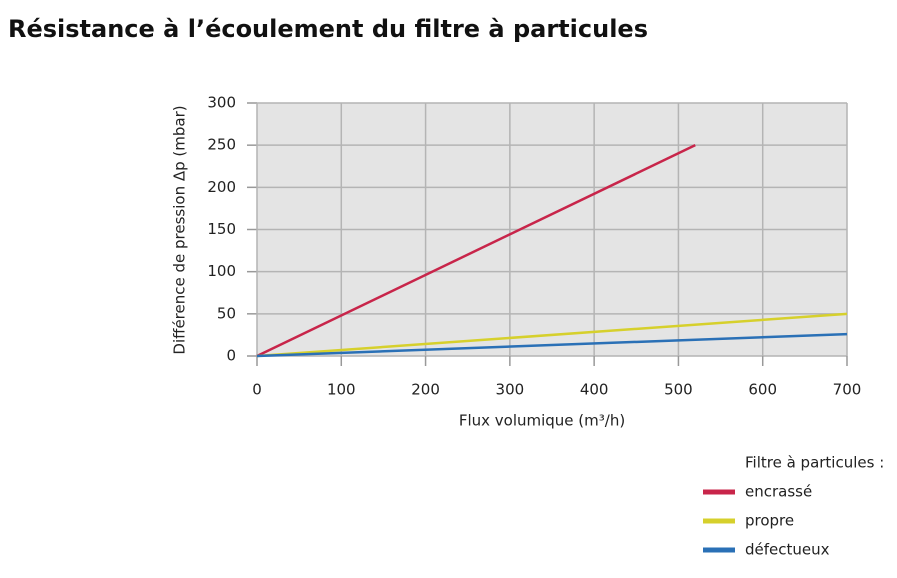 The height and width of the screenshot is (578, 897). I want to click on y-tick-label: 250, so click(221, 145).